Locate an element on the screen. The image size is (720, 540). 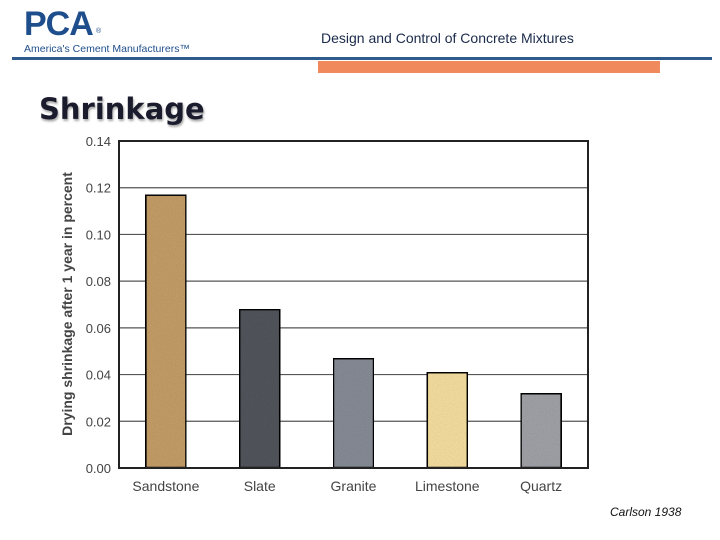
pca-logo: PCA ® America's Cement Manufacturers™ is located at coordinates (112, 32).